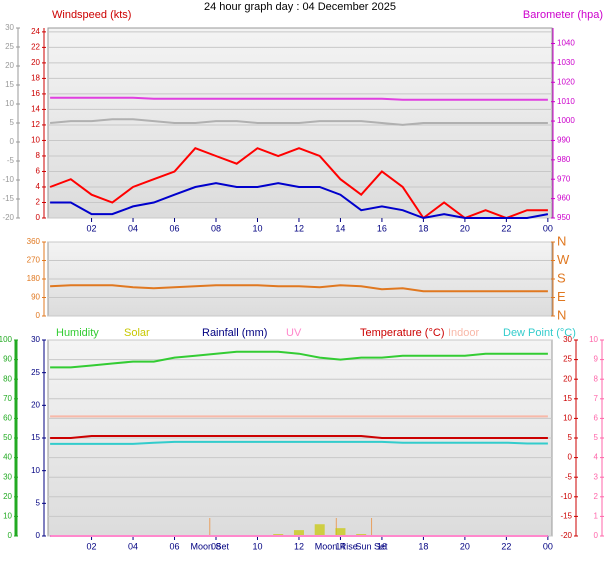  I want to click on y2-tick-label: 20, so click(567, 378).